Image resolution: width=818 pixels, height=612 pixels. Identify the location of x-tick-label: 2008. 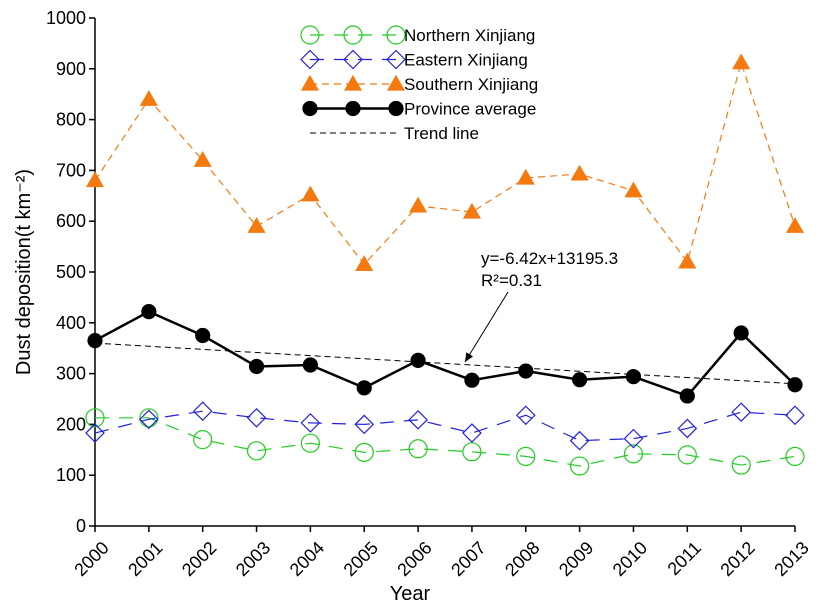
(522, 559).